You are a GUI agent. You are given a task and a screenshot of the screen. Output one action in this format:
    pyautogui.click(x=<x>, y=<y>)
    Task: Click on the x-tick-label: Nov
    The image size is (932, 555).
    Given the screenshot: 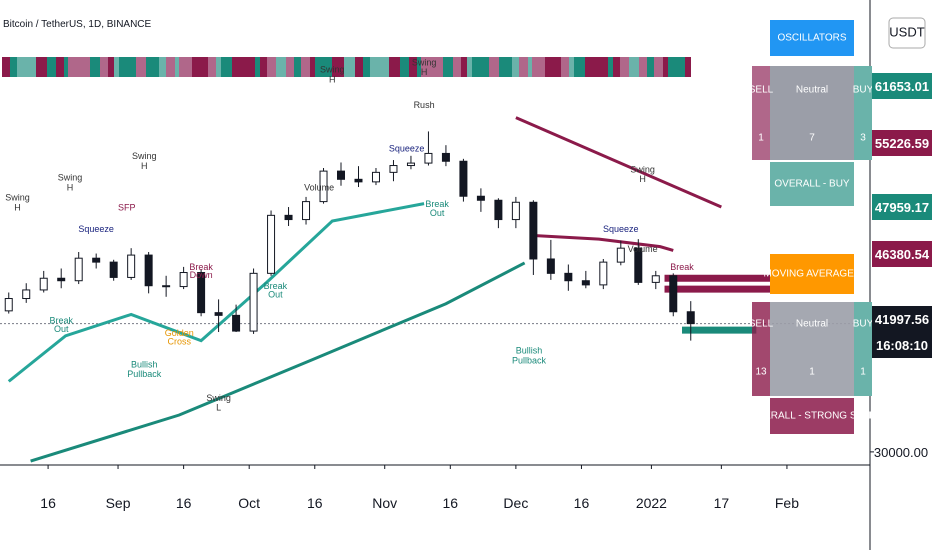 What is the action you would take?
    pyautogui.click(x=384, y=503)
    